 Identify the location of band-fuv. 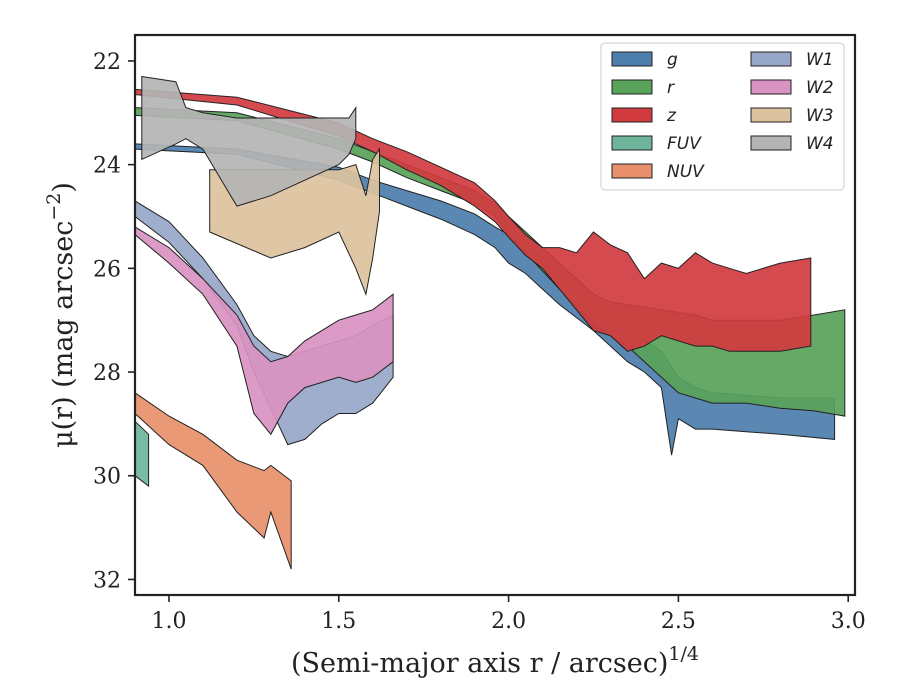
(142, 454).